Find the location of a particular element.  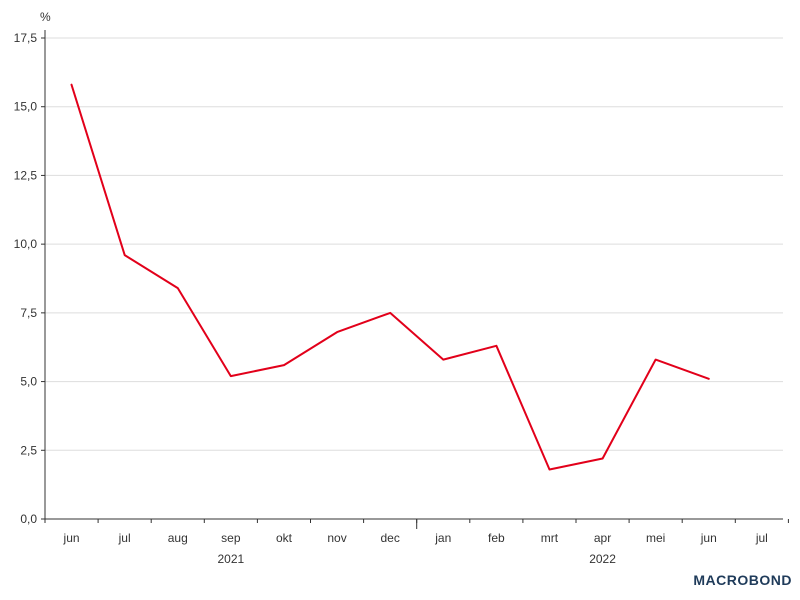

x-tick-label: aug is located at coordinates (178, 538).